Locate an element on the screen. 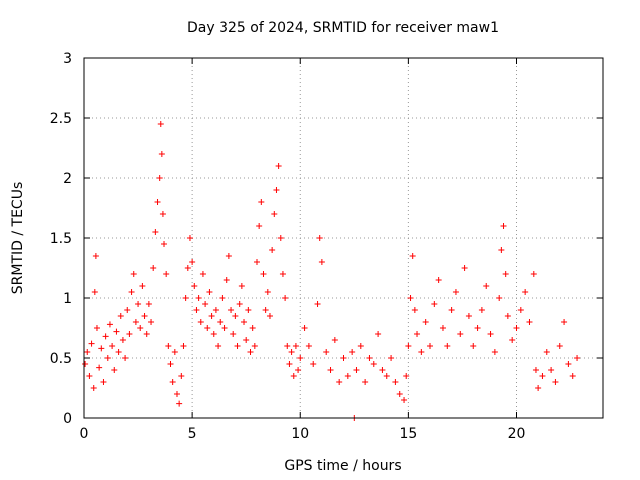 Image resolution: width=640 pixels, height=480 pixels. y-tick-label: 0.5 is located at coordinates (61, 359).